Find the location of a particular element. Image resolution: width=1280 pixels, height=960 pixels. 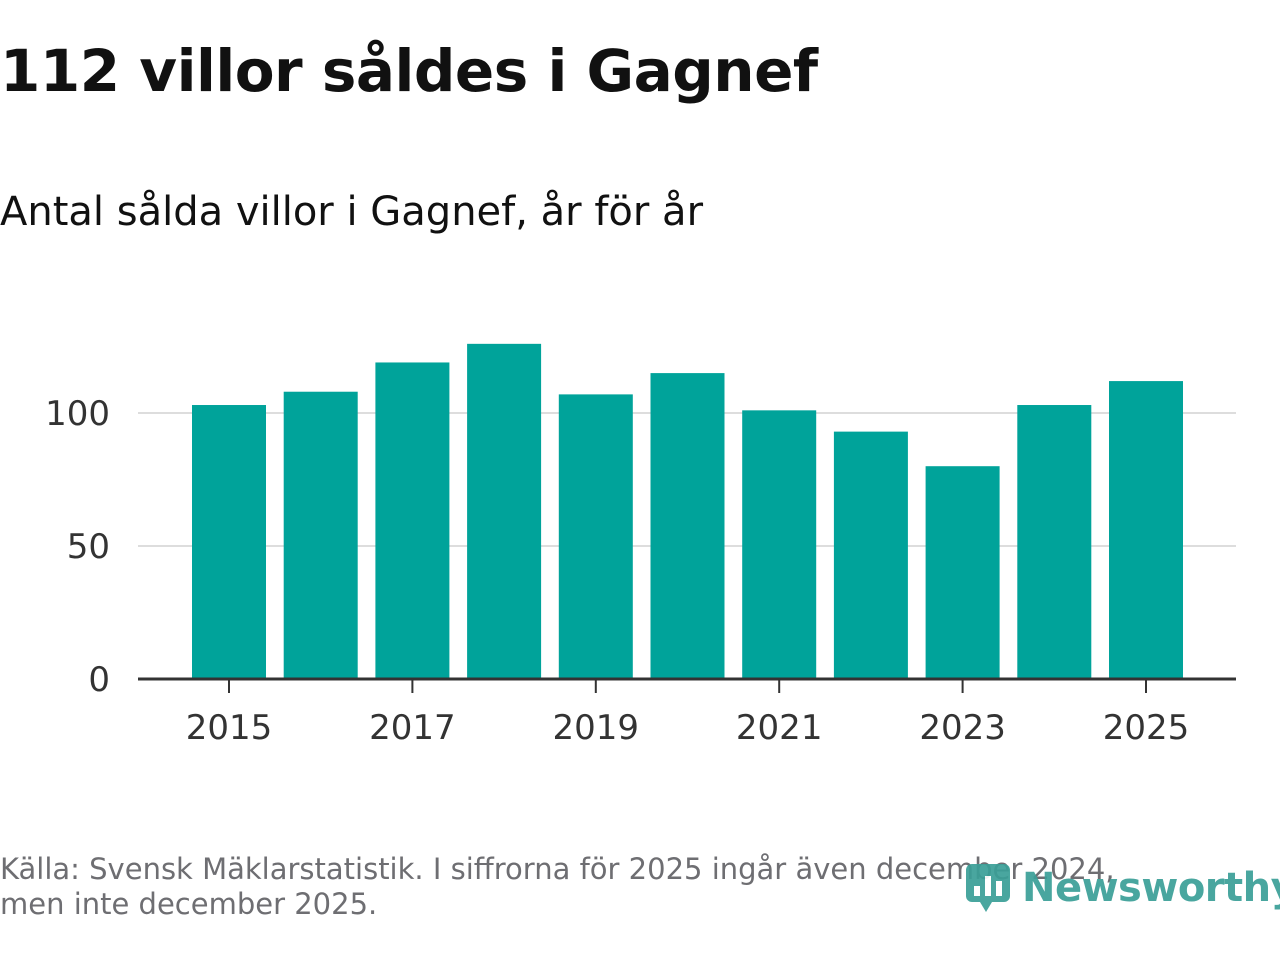

x-axis-ticks: 2015 2017 2019 2021 2023 2025 is located at coordinates (688, 713).